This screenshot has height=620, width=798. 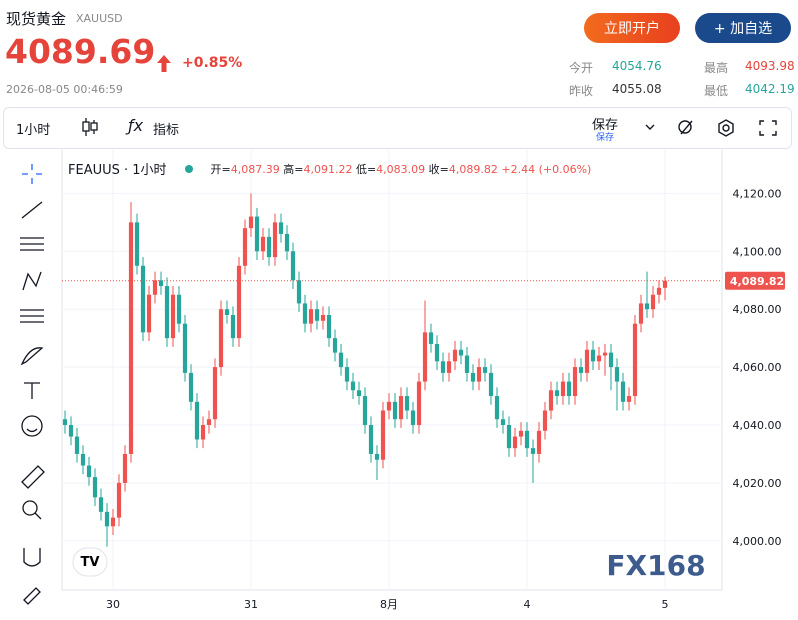 What do you see at coordinates (164, 63) in the screenshot?
I see `up-arrow` at bounding box center [164, 63].